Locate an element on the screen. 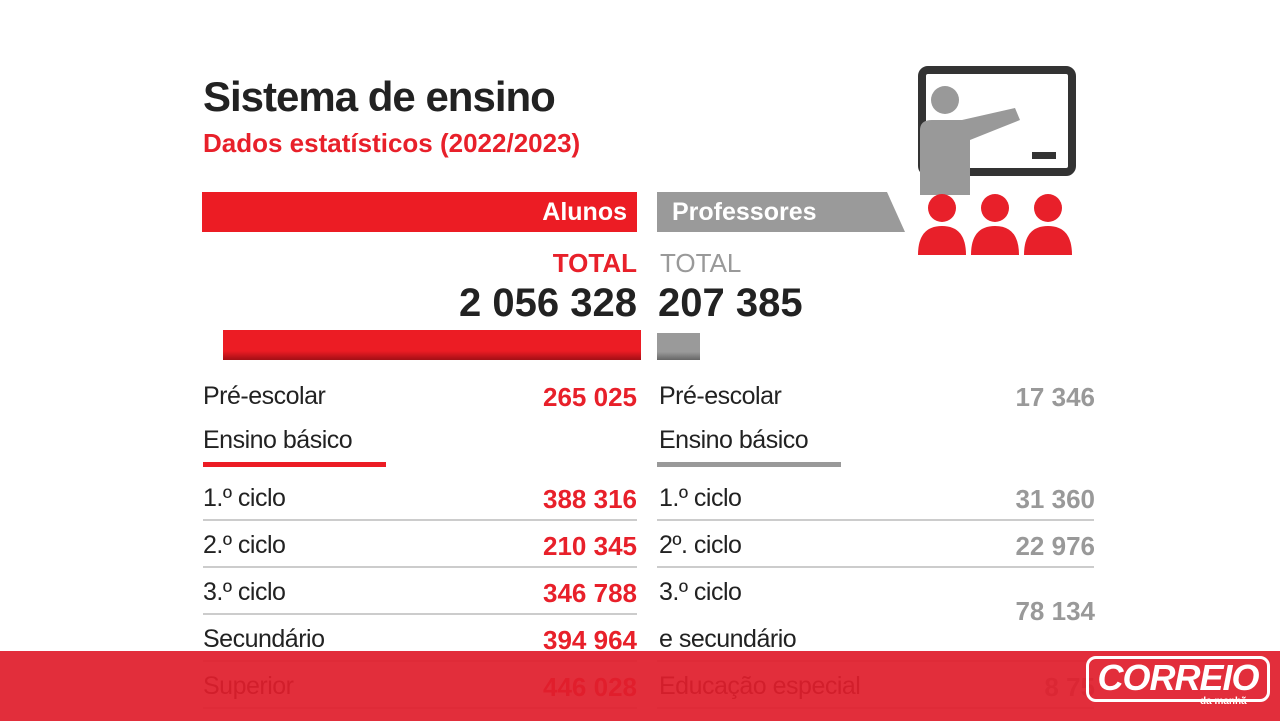  logo-tagline: da manhã is located at coordinates (1223, 701).